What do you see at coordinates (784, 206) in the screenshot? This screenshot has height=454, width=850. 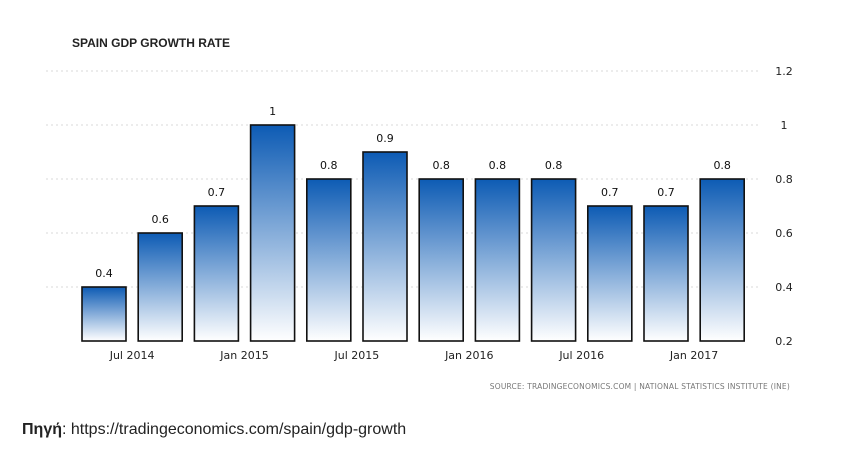 I see `y-axis: 0.2 0.4 0.6 0.8 1 1.2` at bounding box center [784, 206].